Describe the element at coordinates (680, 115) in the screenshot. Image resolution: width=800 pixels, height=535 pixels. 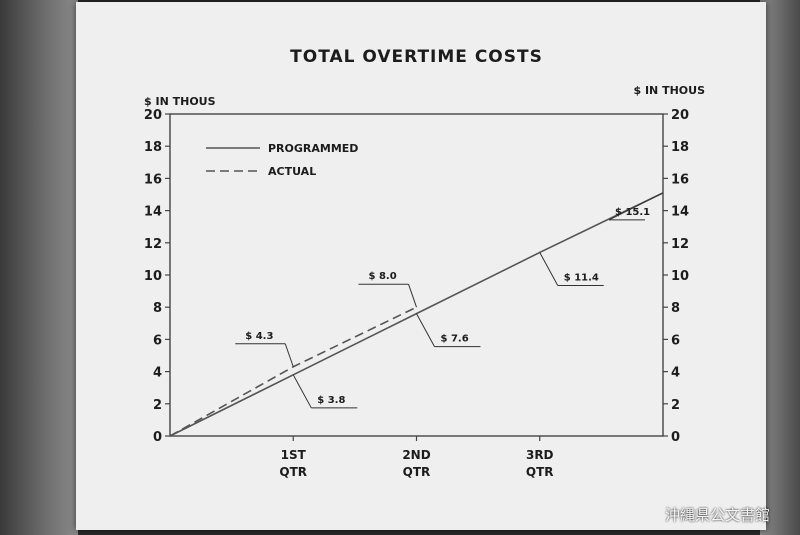
I see `y-tick-label-right: 20` at that location.